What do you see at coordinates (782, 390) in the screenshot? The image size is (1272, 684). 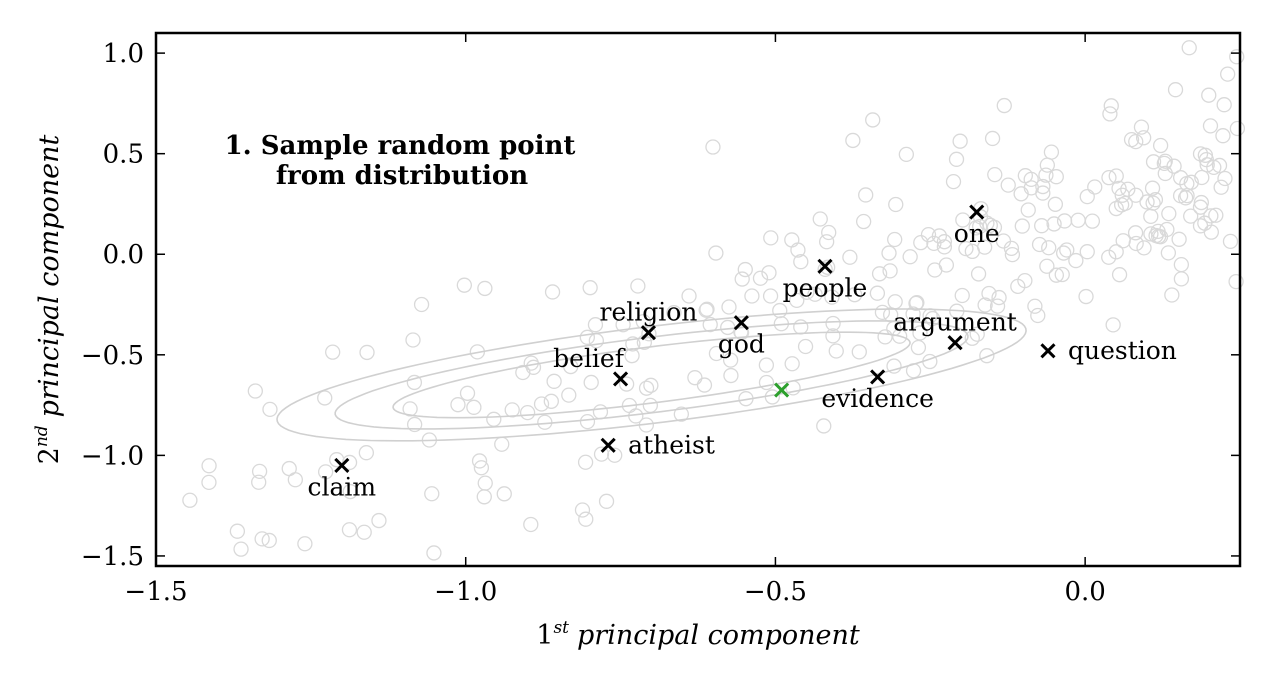 I see `sampled-point` at bounding box center [782, 390].